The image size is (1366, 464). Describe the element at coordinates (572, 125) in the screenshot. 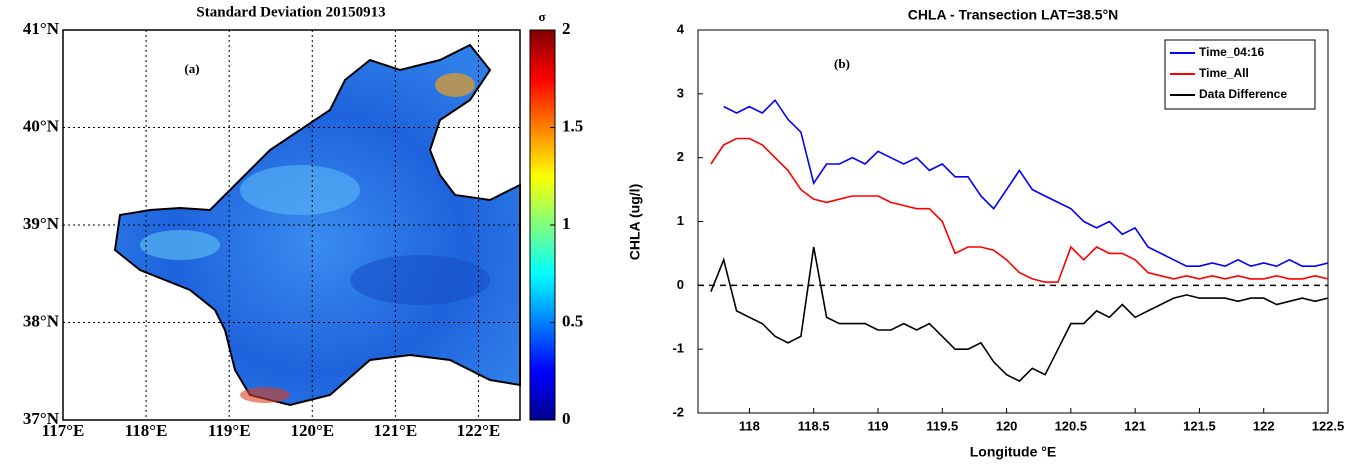

I see `colorbar-tick-label: 1.5` at that location.